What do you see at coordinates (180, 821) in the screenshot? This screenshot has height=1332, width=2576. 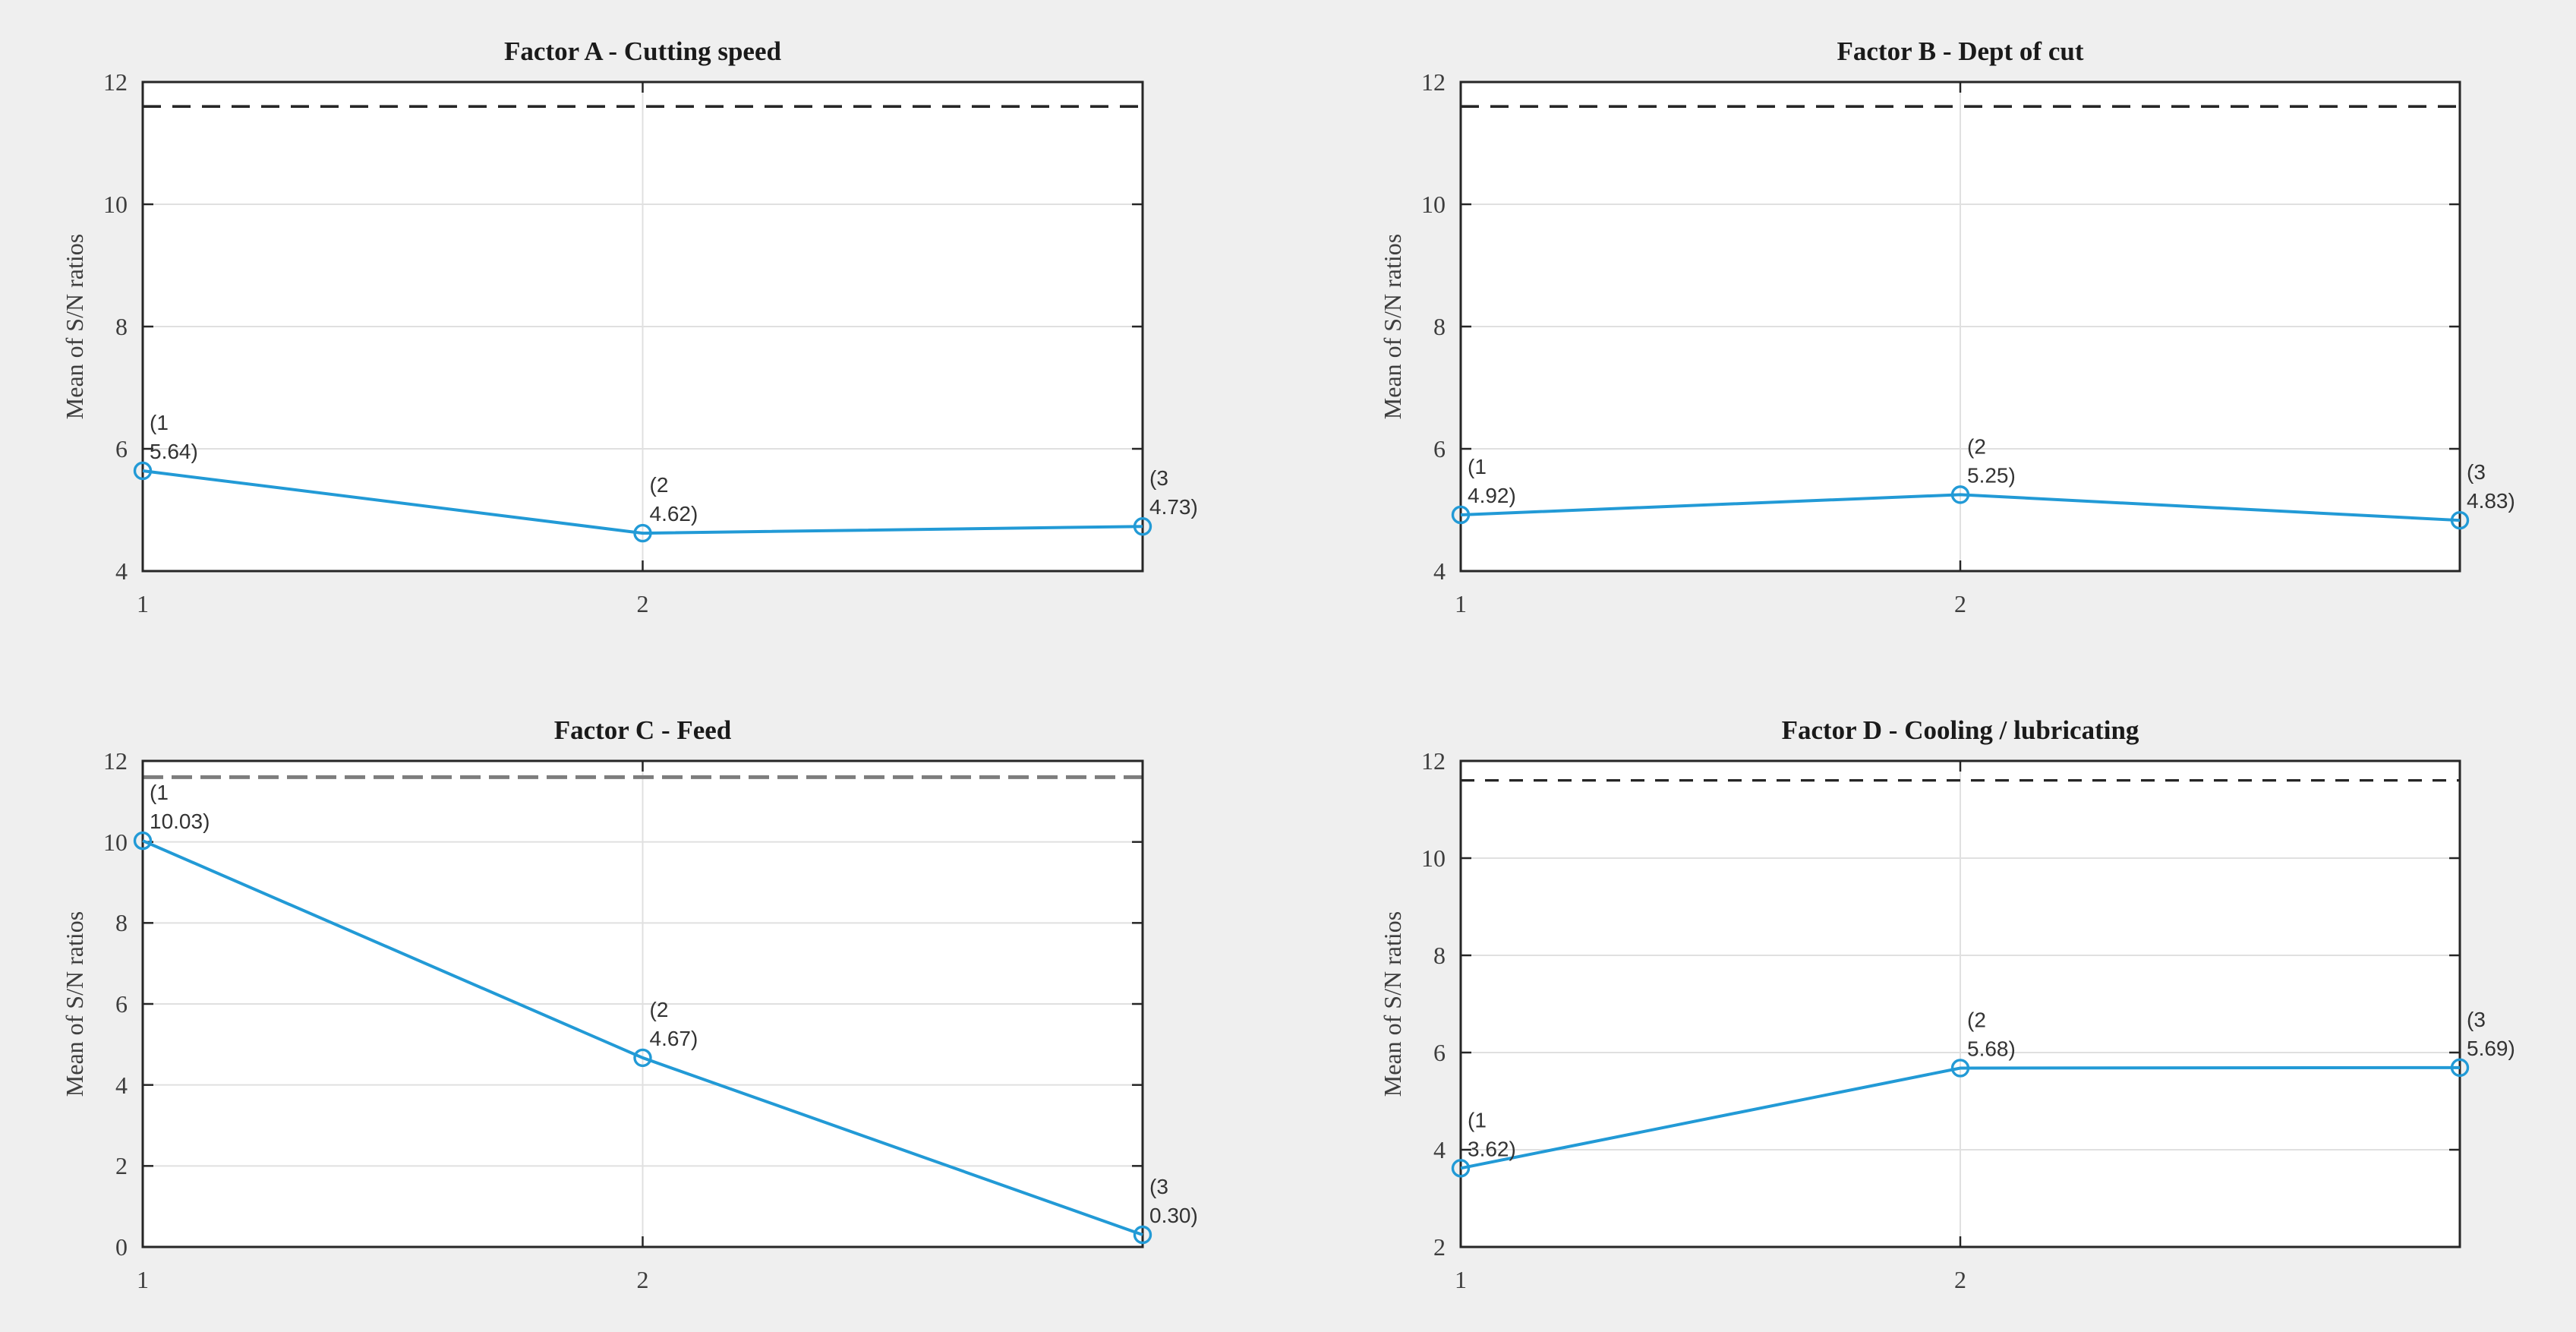 I see `point-label: 10.03)` at bounding box center [180, 821].